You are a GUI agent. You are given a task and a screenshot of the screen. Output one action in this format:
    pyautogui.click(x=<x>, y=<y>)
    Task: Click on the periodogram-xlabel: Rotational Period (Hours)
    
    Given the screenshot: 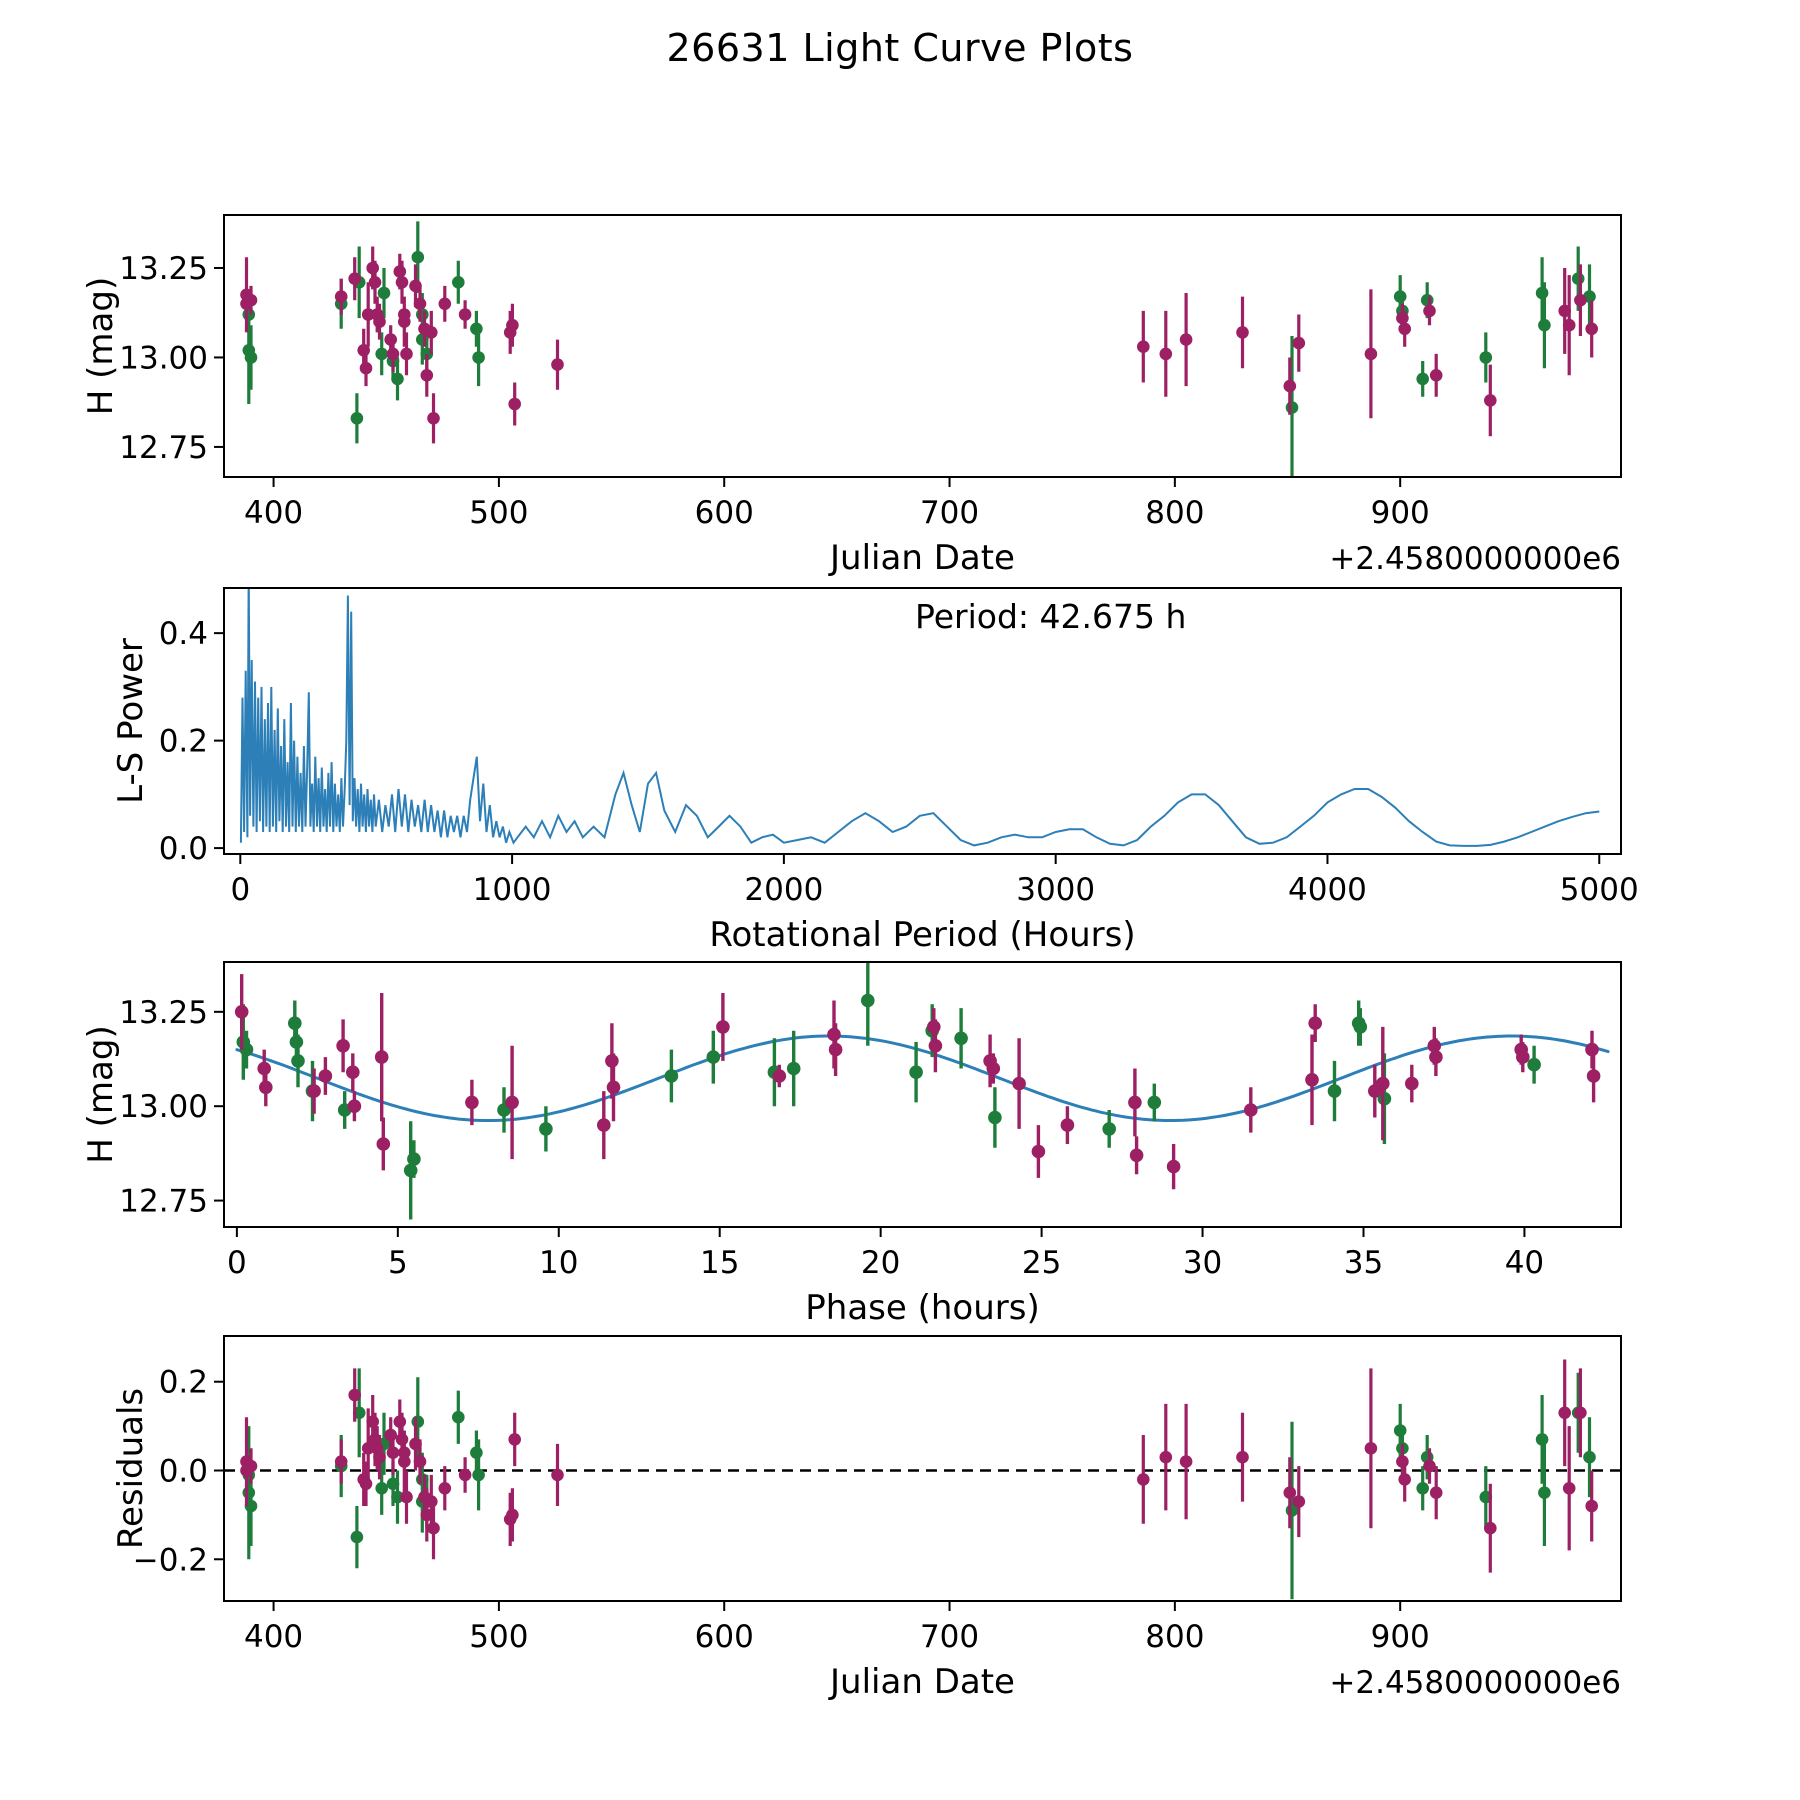 What is the action you would take?
    pyautogui.click(x=922, y=935)
    